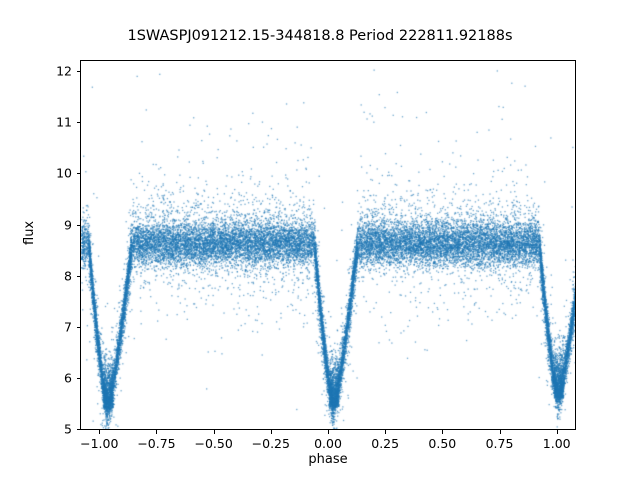 The image size is (640, 480). Describe the element at coordinates (499, 443) in the screenshot. I see `x-tick-label: 0.75` at that location.